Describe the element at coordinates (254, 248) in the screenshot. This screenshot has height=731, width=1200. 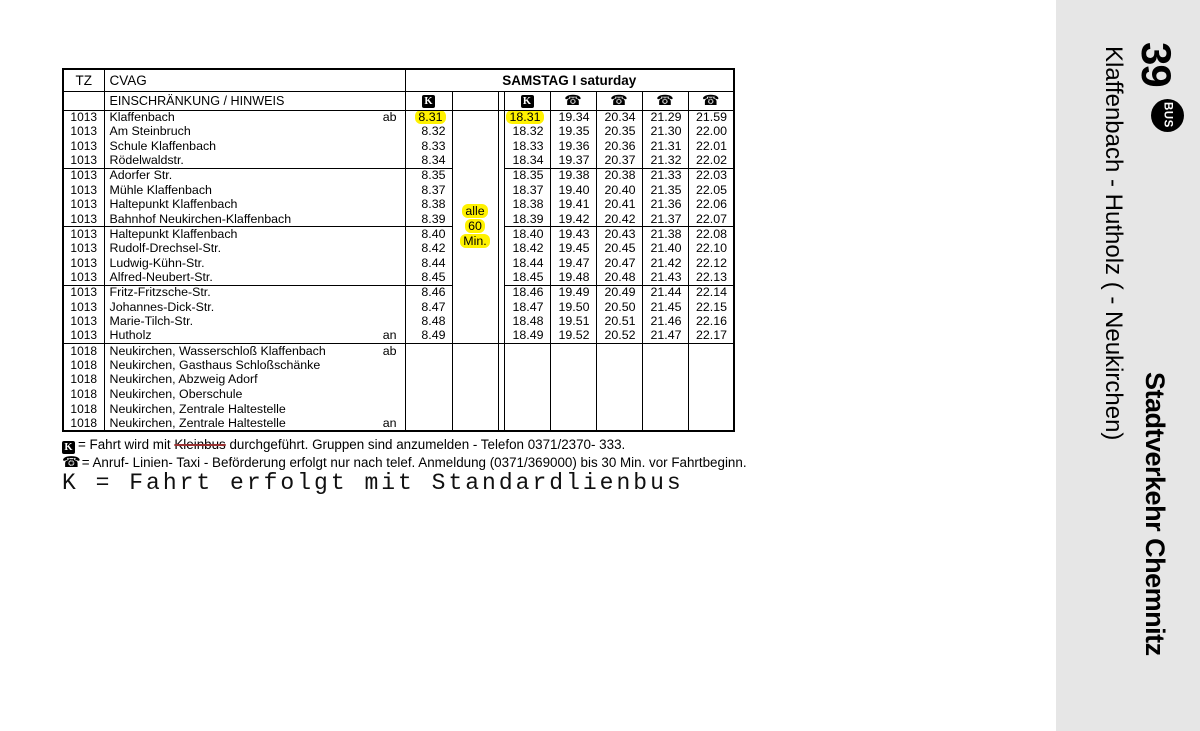
I see `stop-cell: Rudolf-Drechsel-Str.` at that location.